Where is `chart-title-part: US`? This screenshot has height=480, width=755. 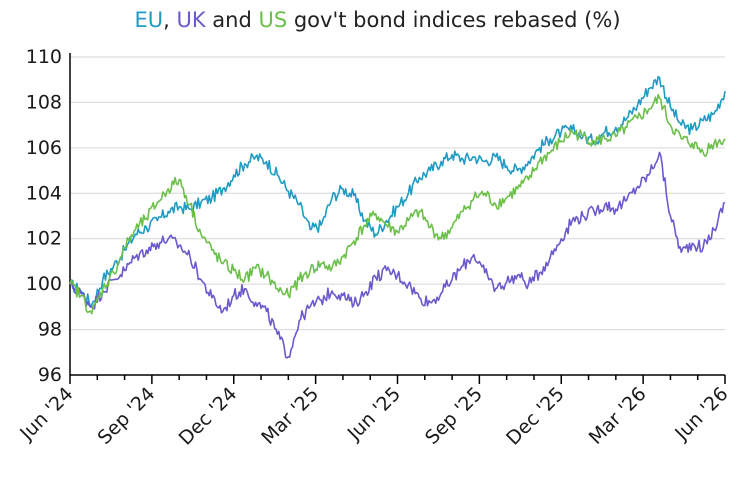 chart-title-part: US is located at coordinates (273, 20).